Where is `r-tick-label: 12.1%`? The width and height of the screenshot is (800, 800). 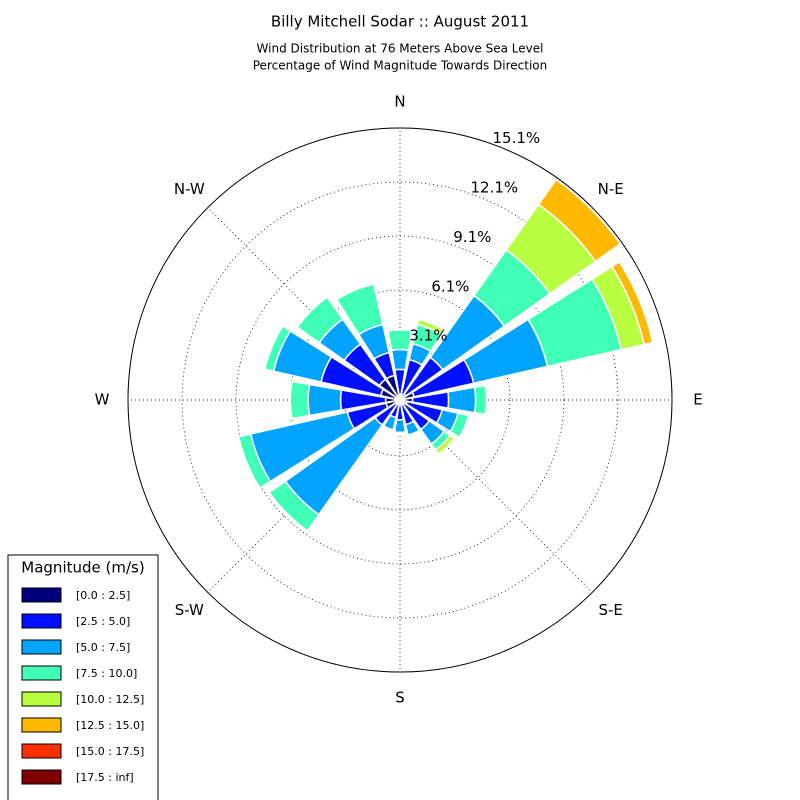
r-tick-label: 12.1% is located at coordinates (495, 188).